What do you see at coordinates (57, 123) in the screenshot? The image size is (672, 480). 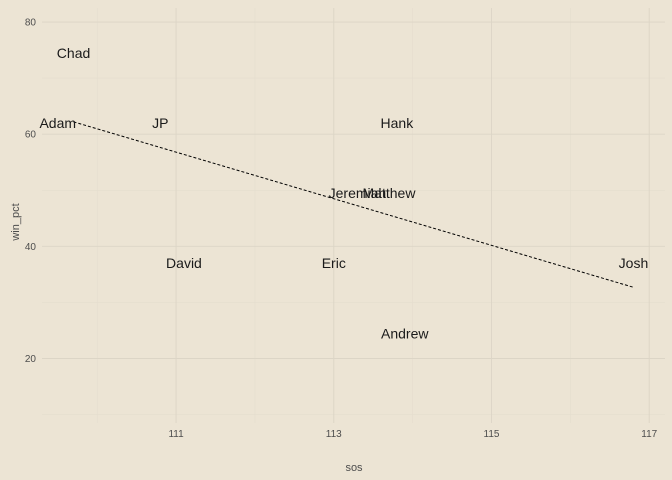 I see `point-label: Adam` at bounding box center [57, 123].